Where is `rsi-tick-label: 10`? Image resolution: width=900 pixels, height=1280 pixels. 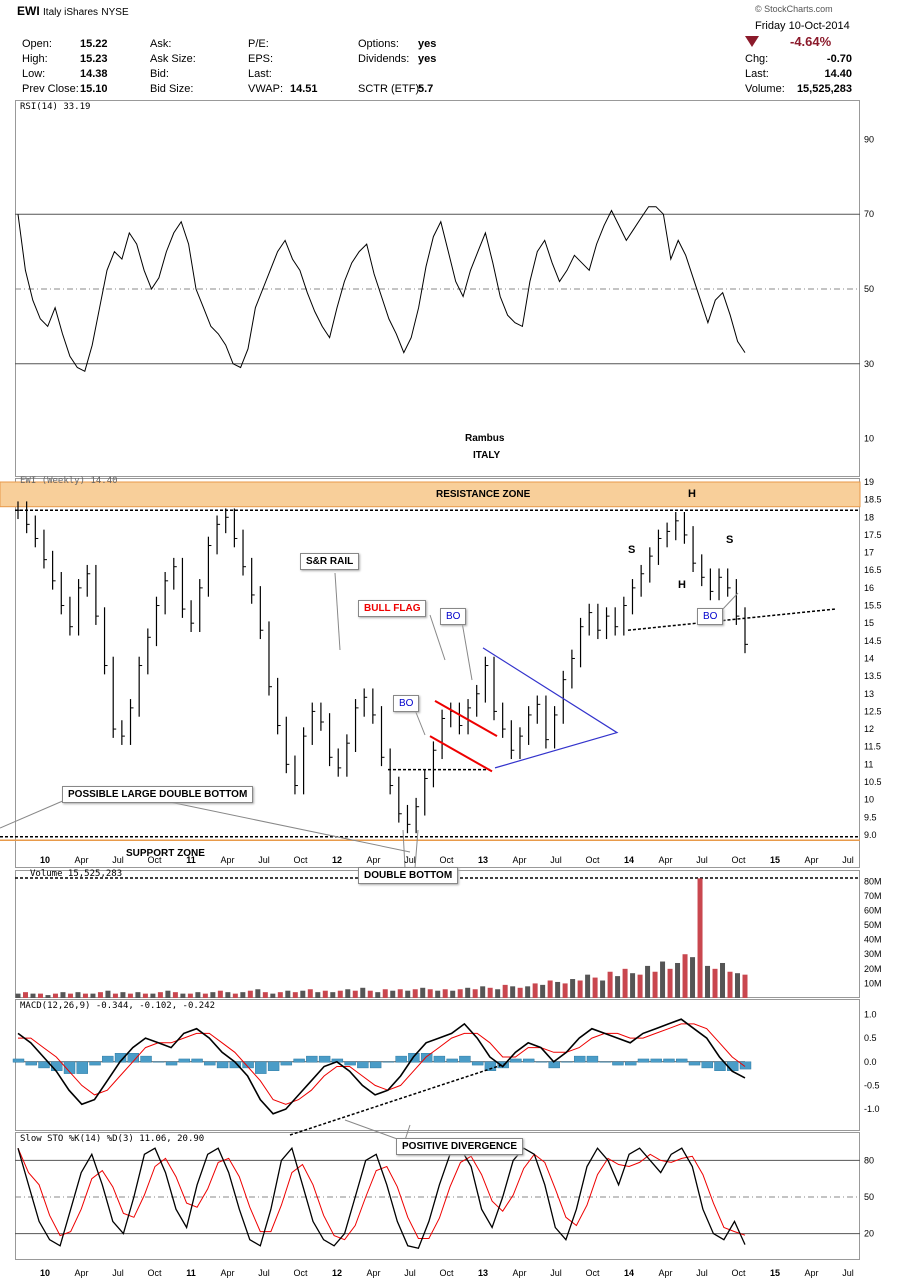
rsi-tick-label: 10 is located at coordinates (869, 439).